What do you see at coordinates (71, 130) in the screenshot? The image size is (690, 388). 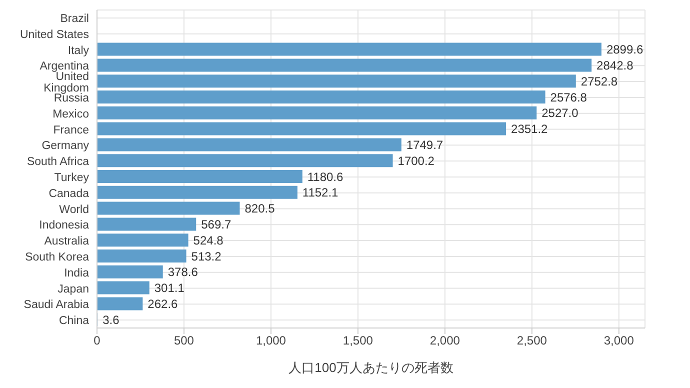 I see `y-tick-label: France` at bounding box center [71, 130].